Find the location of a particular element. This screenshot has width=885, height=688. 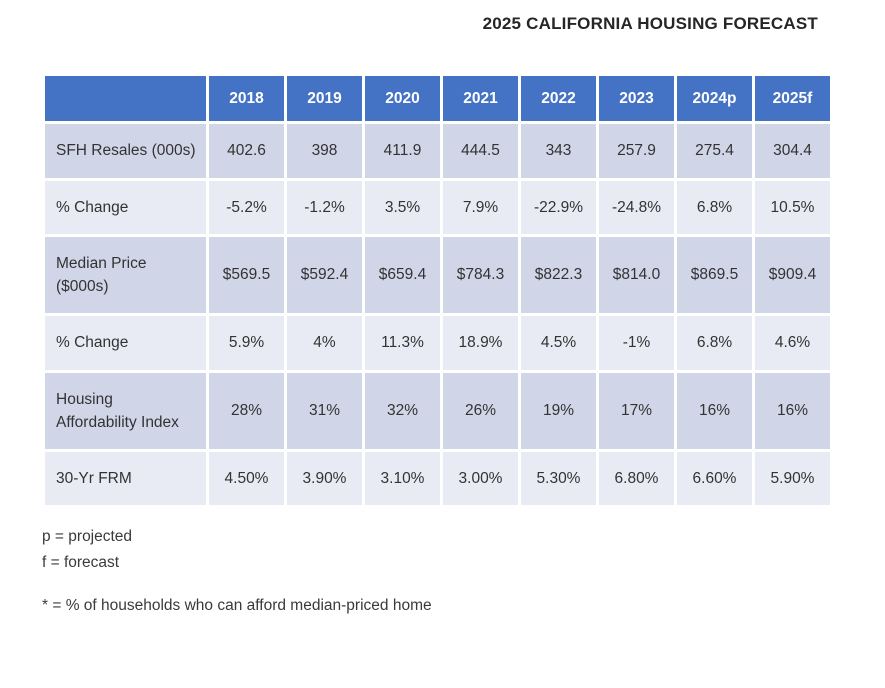

value-cell: 4% is located at coordinates (324, 343).